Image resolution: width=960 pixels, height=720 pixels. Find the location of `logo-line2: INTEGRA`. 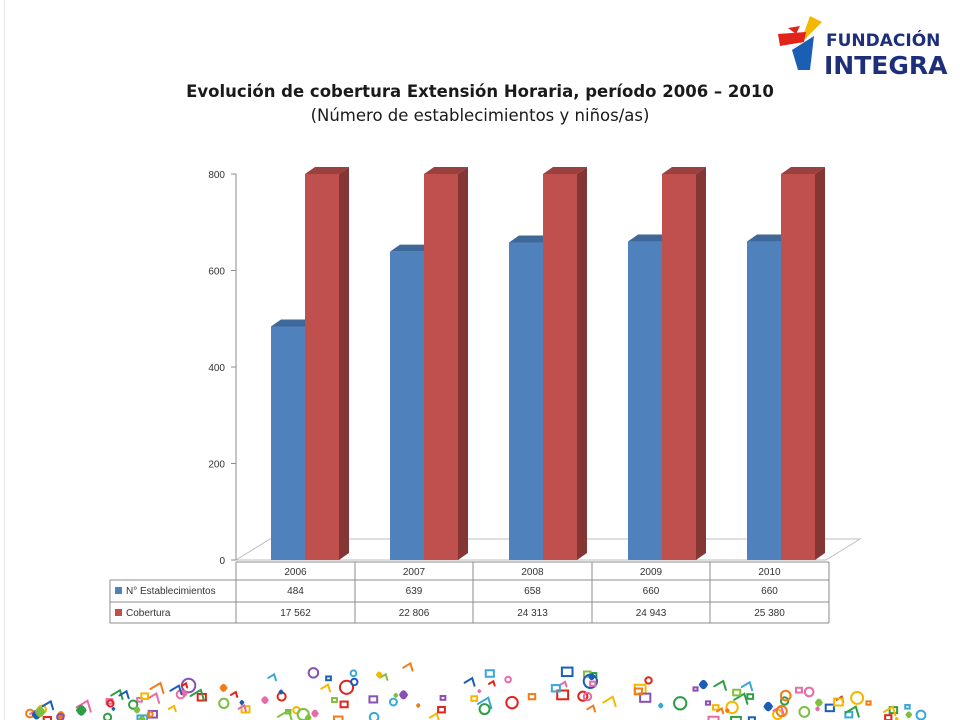

logo-line2: INTEGRA is located at coordinates (886, 65).